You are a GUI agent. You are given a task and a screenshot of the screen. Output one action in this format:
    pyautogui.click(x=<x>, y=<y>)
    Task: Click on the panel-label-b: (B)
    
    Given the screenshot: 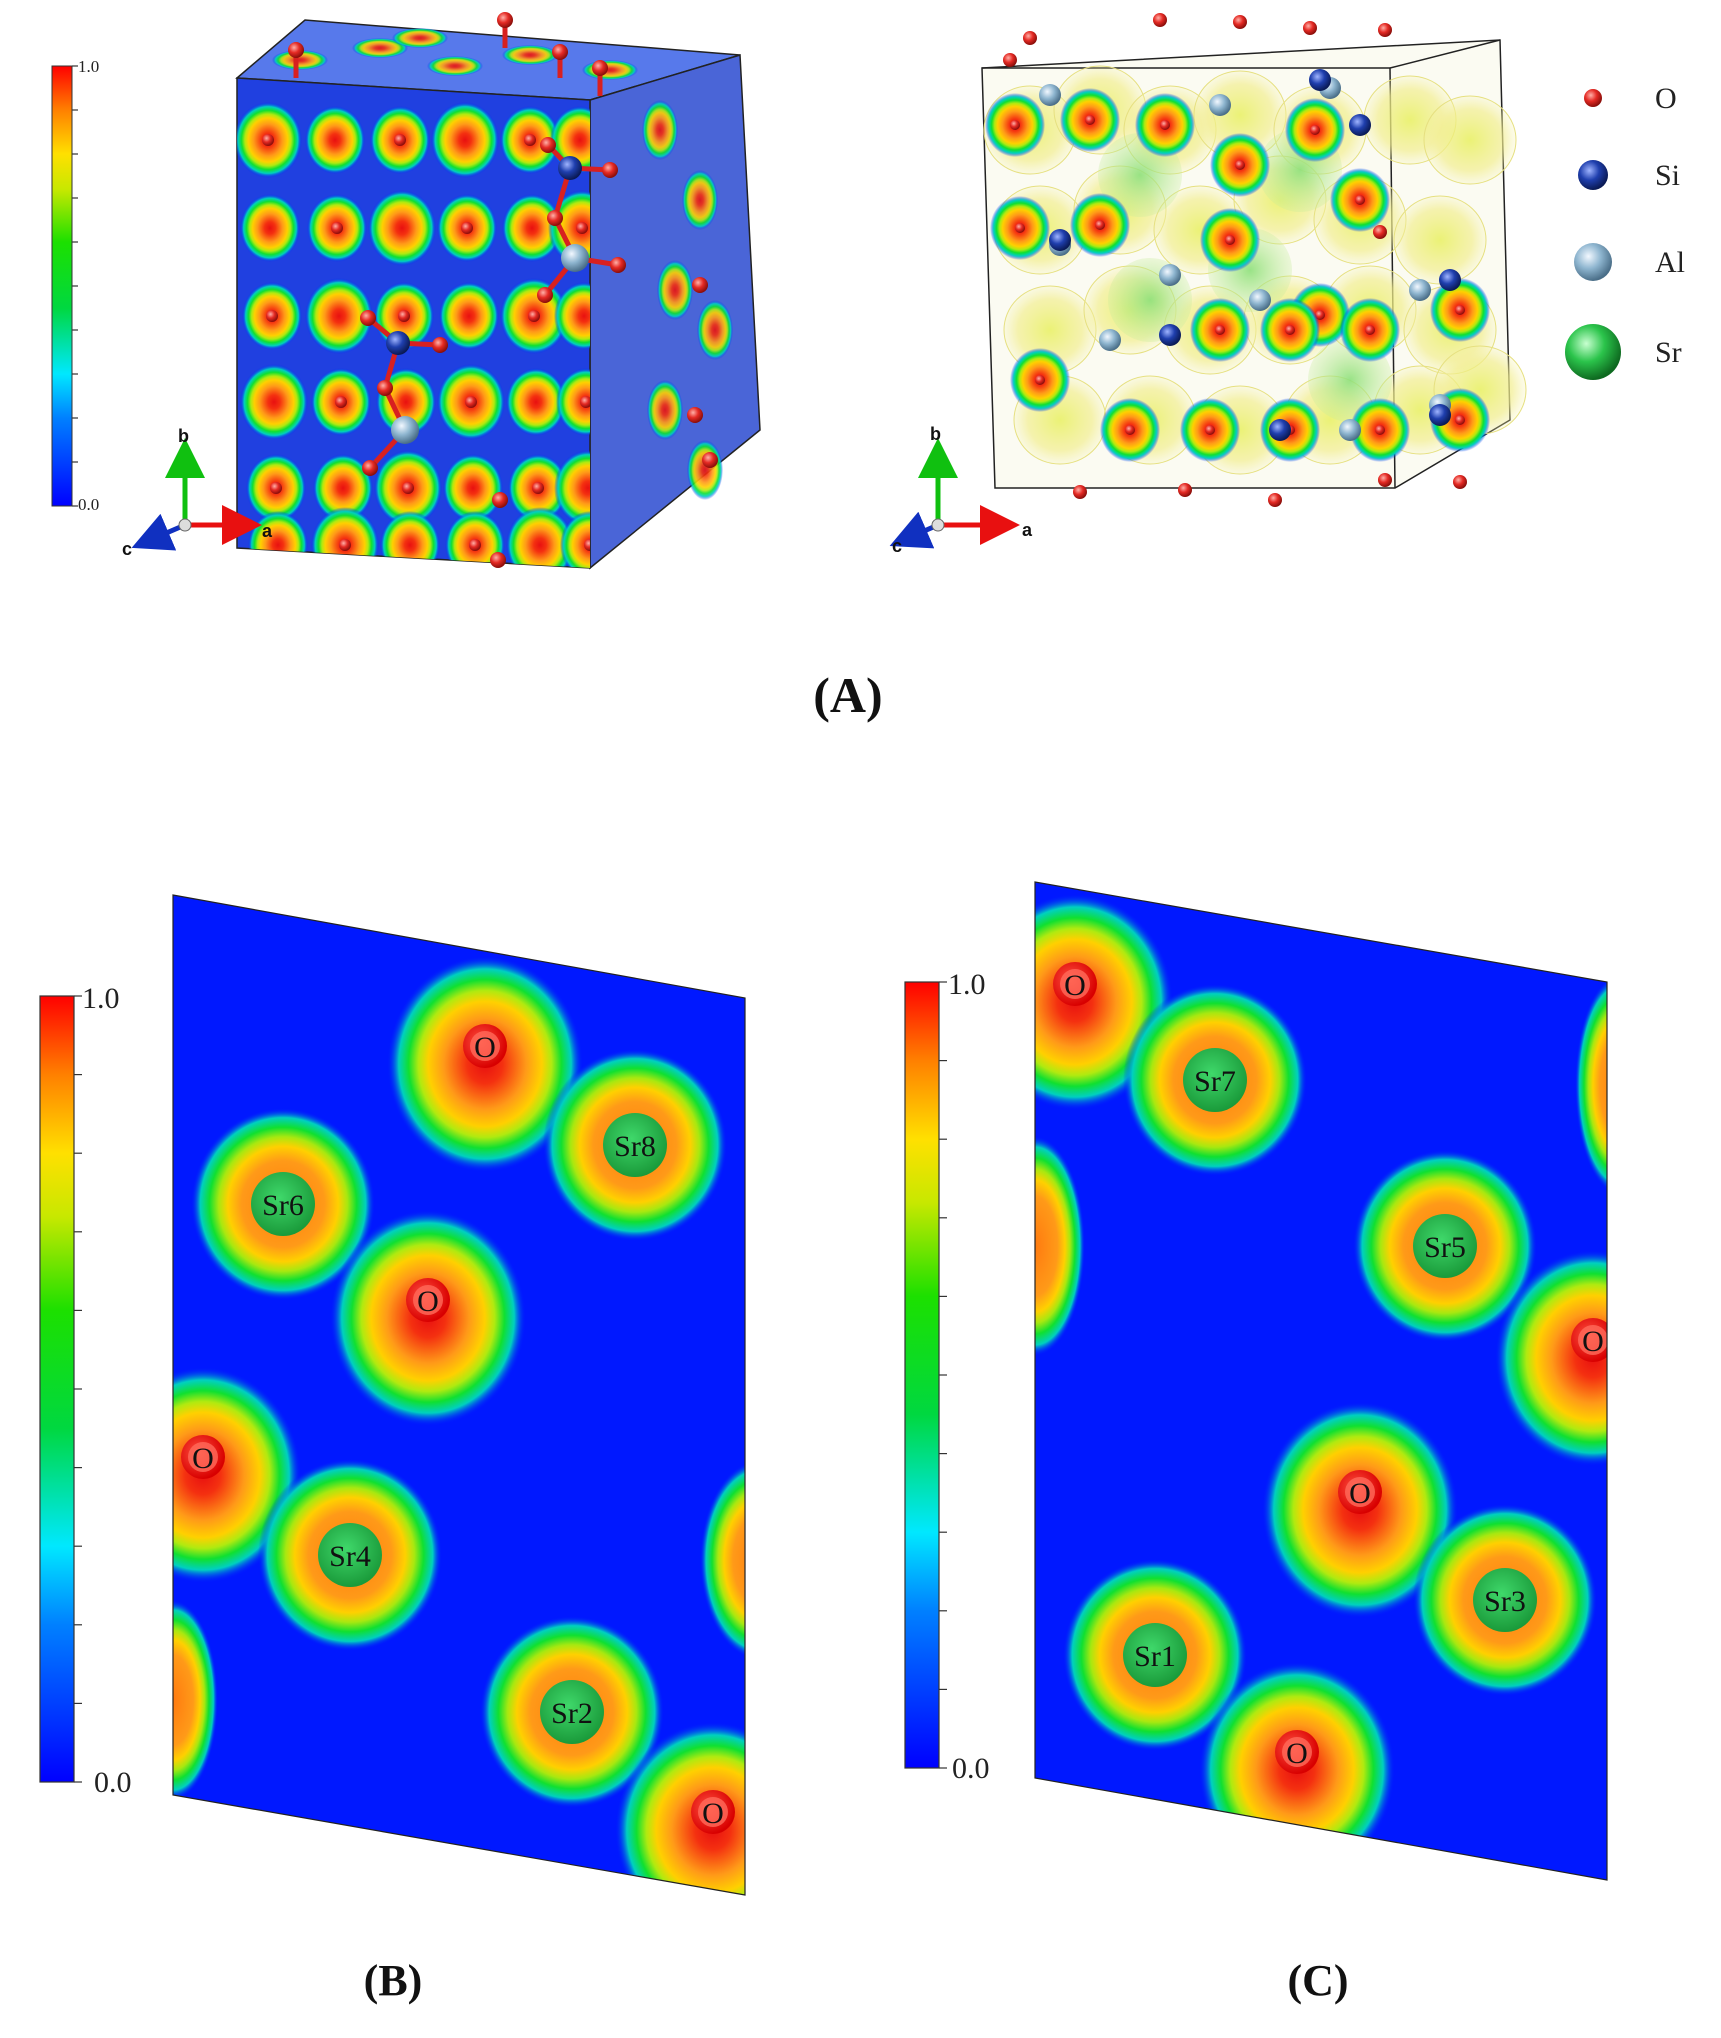 What is the action you would take?
    pyautogui.click(x=393, y=1980)
    